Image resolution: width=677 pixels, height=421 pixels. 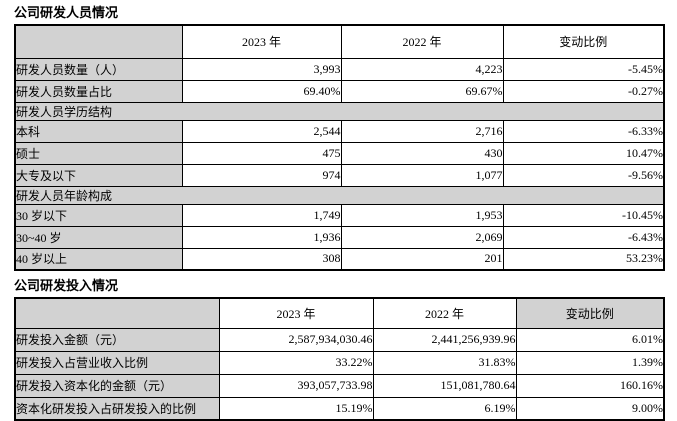 What do you see at coordinates (583, 215) in the screenshot?
I see `value-change: -10.45%` at bounding box center [583, 215].